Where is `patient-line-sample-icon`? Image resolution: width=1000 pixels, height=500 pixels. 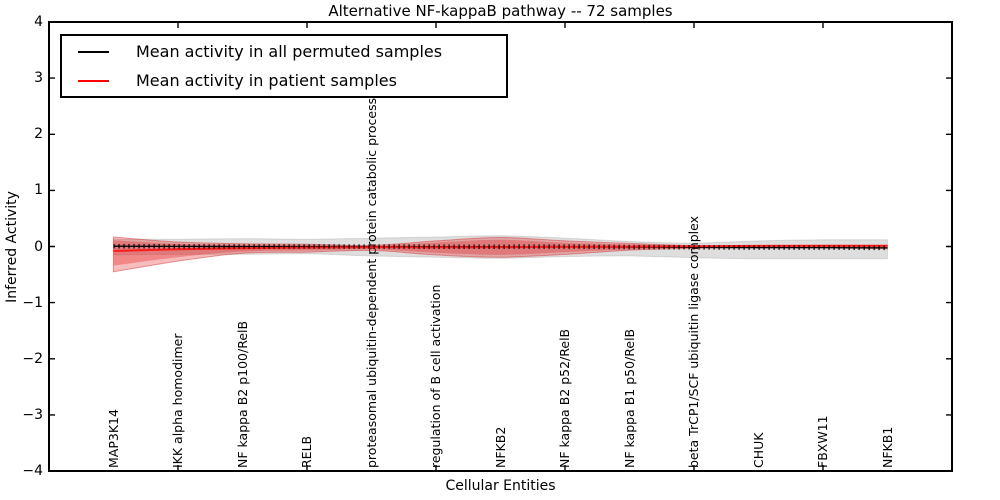 patient-line-sample-icon is located at coordinates (93, 80).